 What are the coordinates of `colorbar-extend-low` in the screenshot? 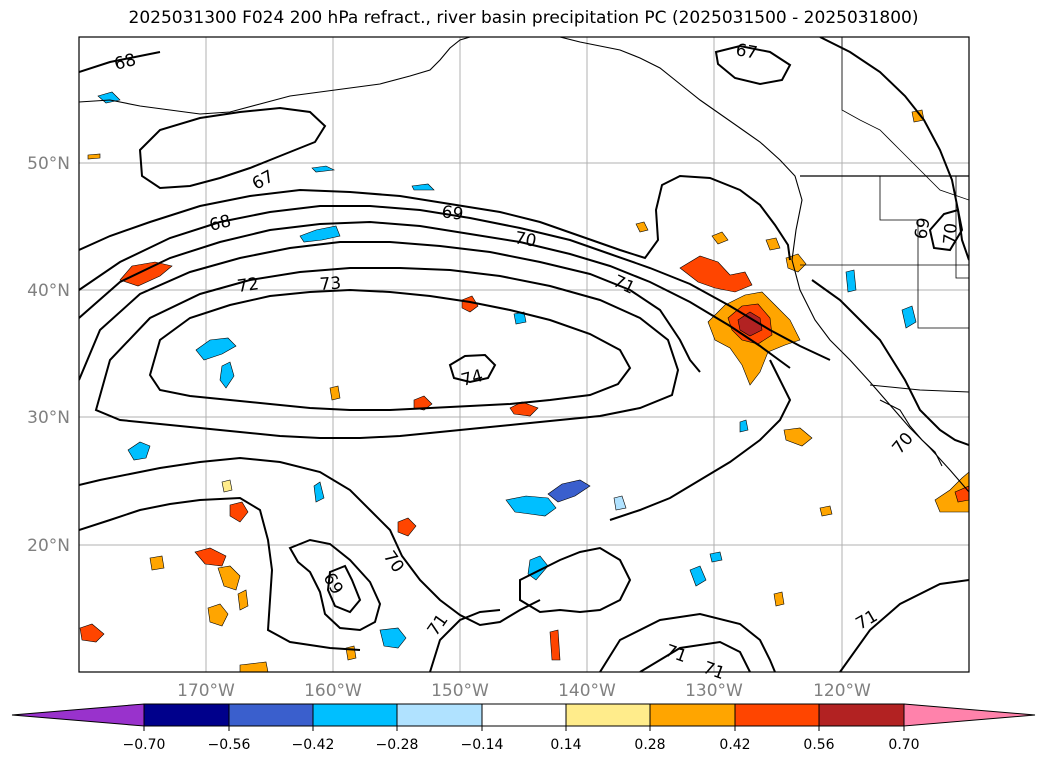 It's located at (78, 715).